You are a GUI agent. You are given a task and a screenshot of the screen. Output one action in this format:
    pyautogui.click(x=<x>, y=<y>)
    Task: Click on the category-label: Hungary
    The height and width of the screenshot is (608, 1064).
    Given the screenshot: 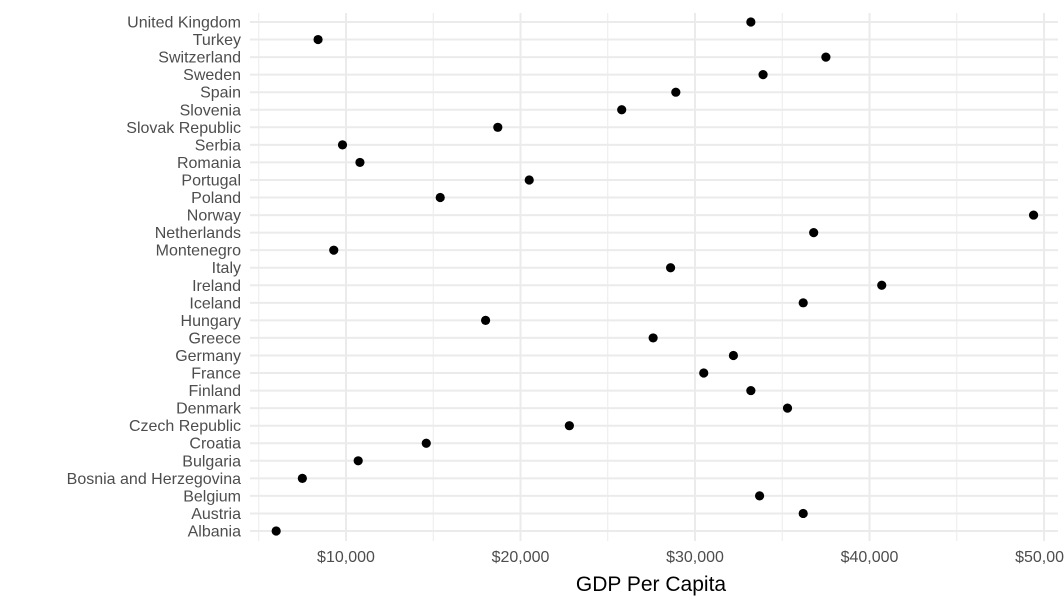 What is the action you would take?
    pyautogui.click(x=211, y=321)
    